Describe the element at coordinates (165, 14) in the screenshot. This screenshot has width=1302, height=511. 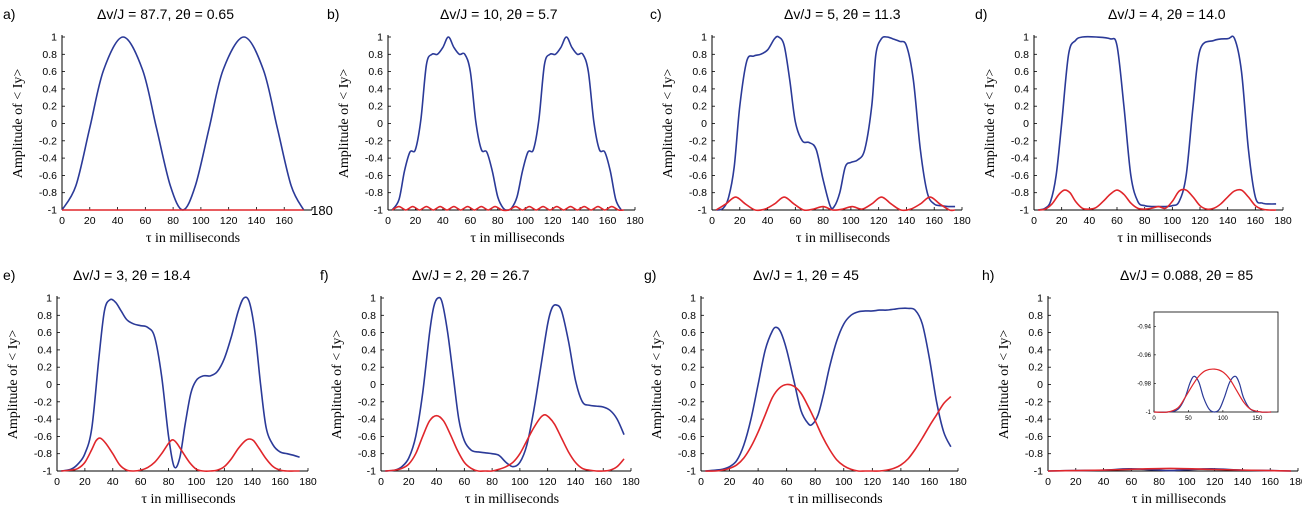
I see `panel-title: Δv/J = 87.7, 2θ = 0.65` at that location.